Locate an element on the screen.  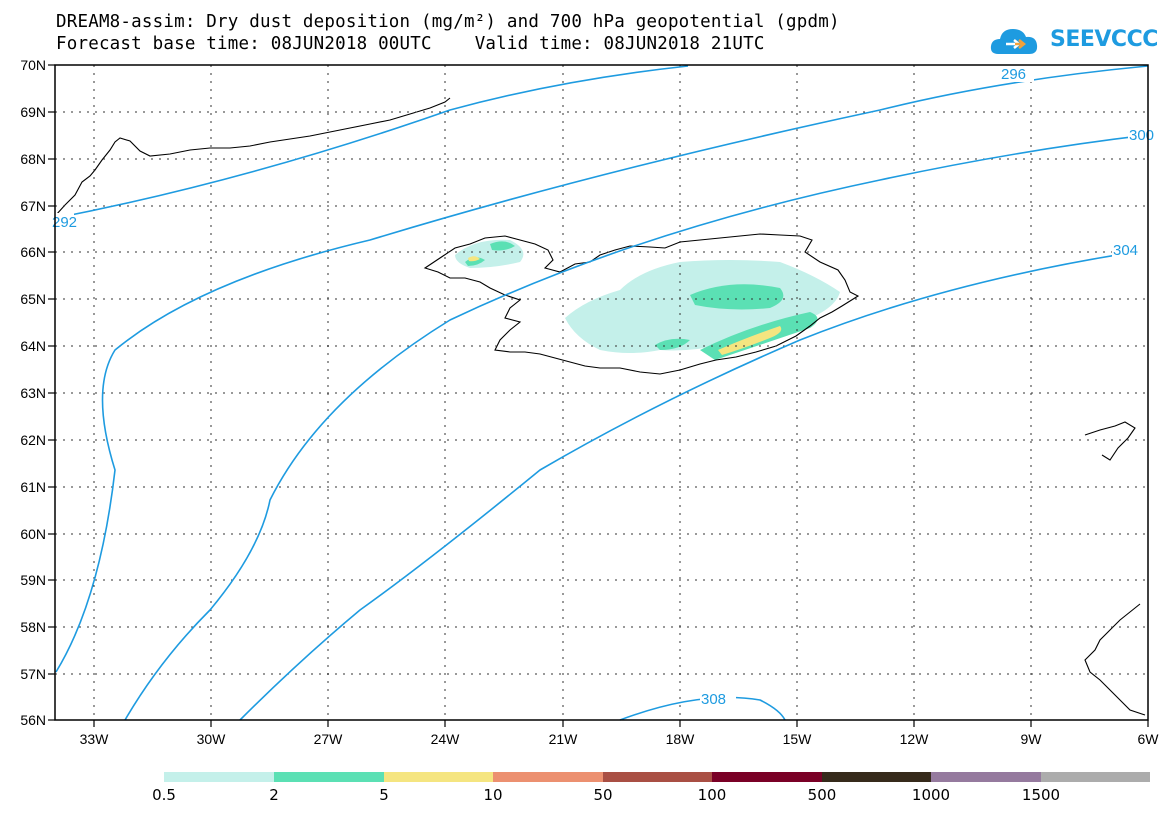
lat-label: 57N is located at coordinates (33, 674).